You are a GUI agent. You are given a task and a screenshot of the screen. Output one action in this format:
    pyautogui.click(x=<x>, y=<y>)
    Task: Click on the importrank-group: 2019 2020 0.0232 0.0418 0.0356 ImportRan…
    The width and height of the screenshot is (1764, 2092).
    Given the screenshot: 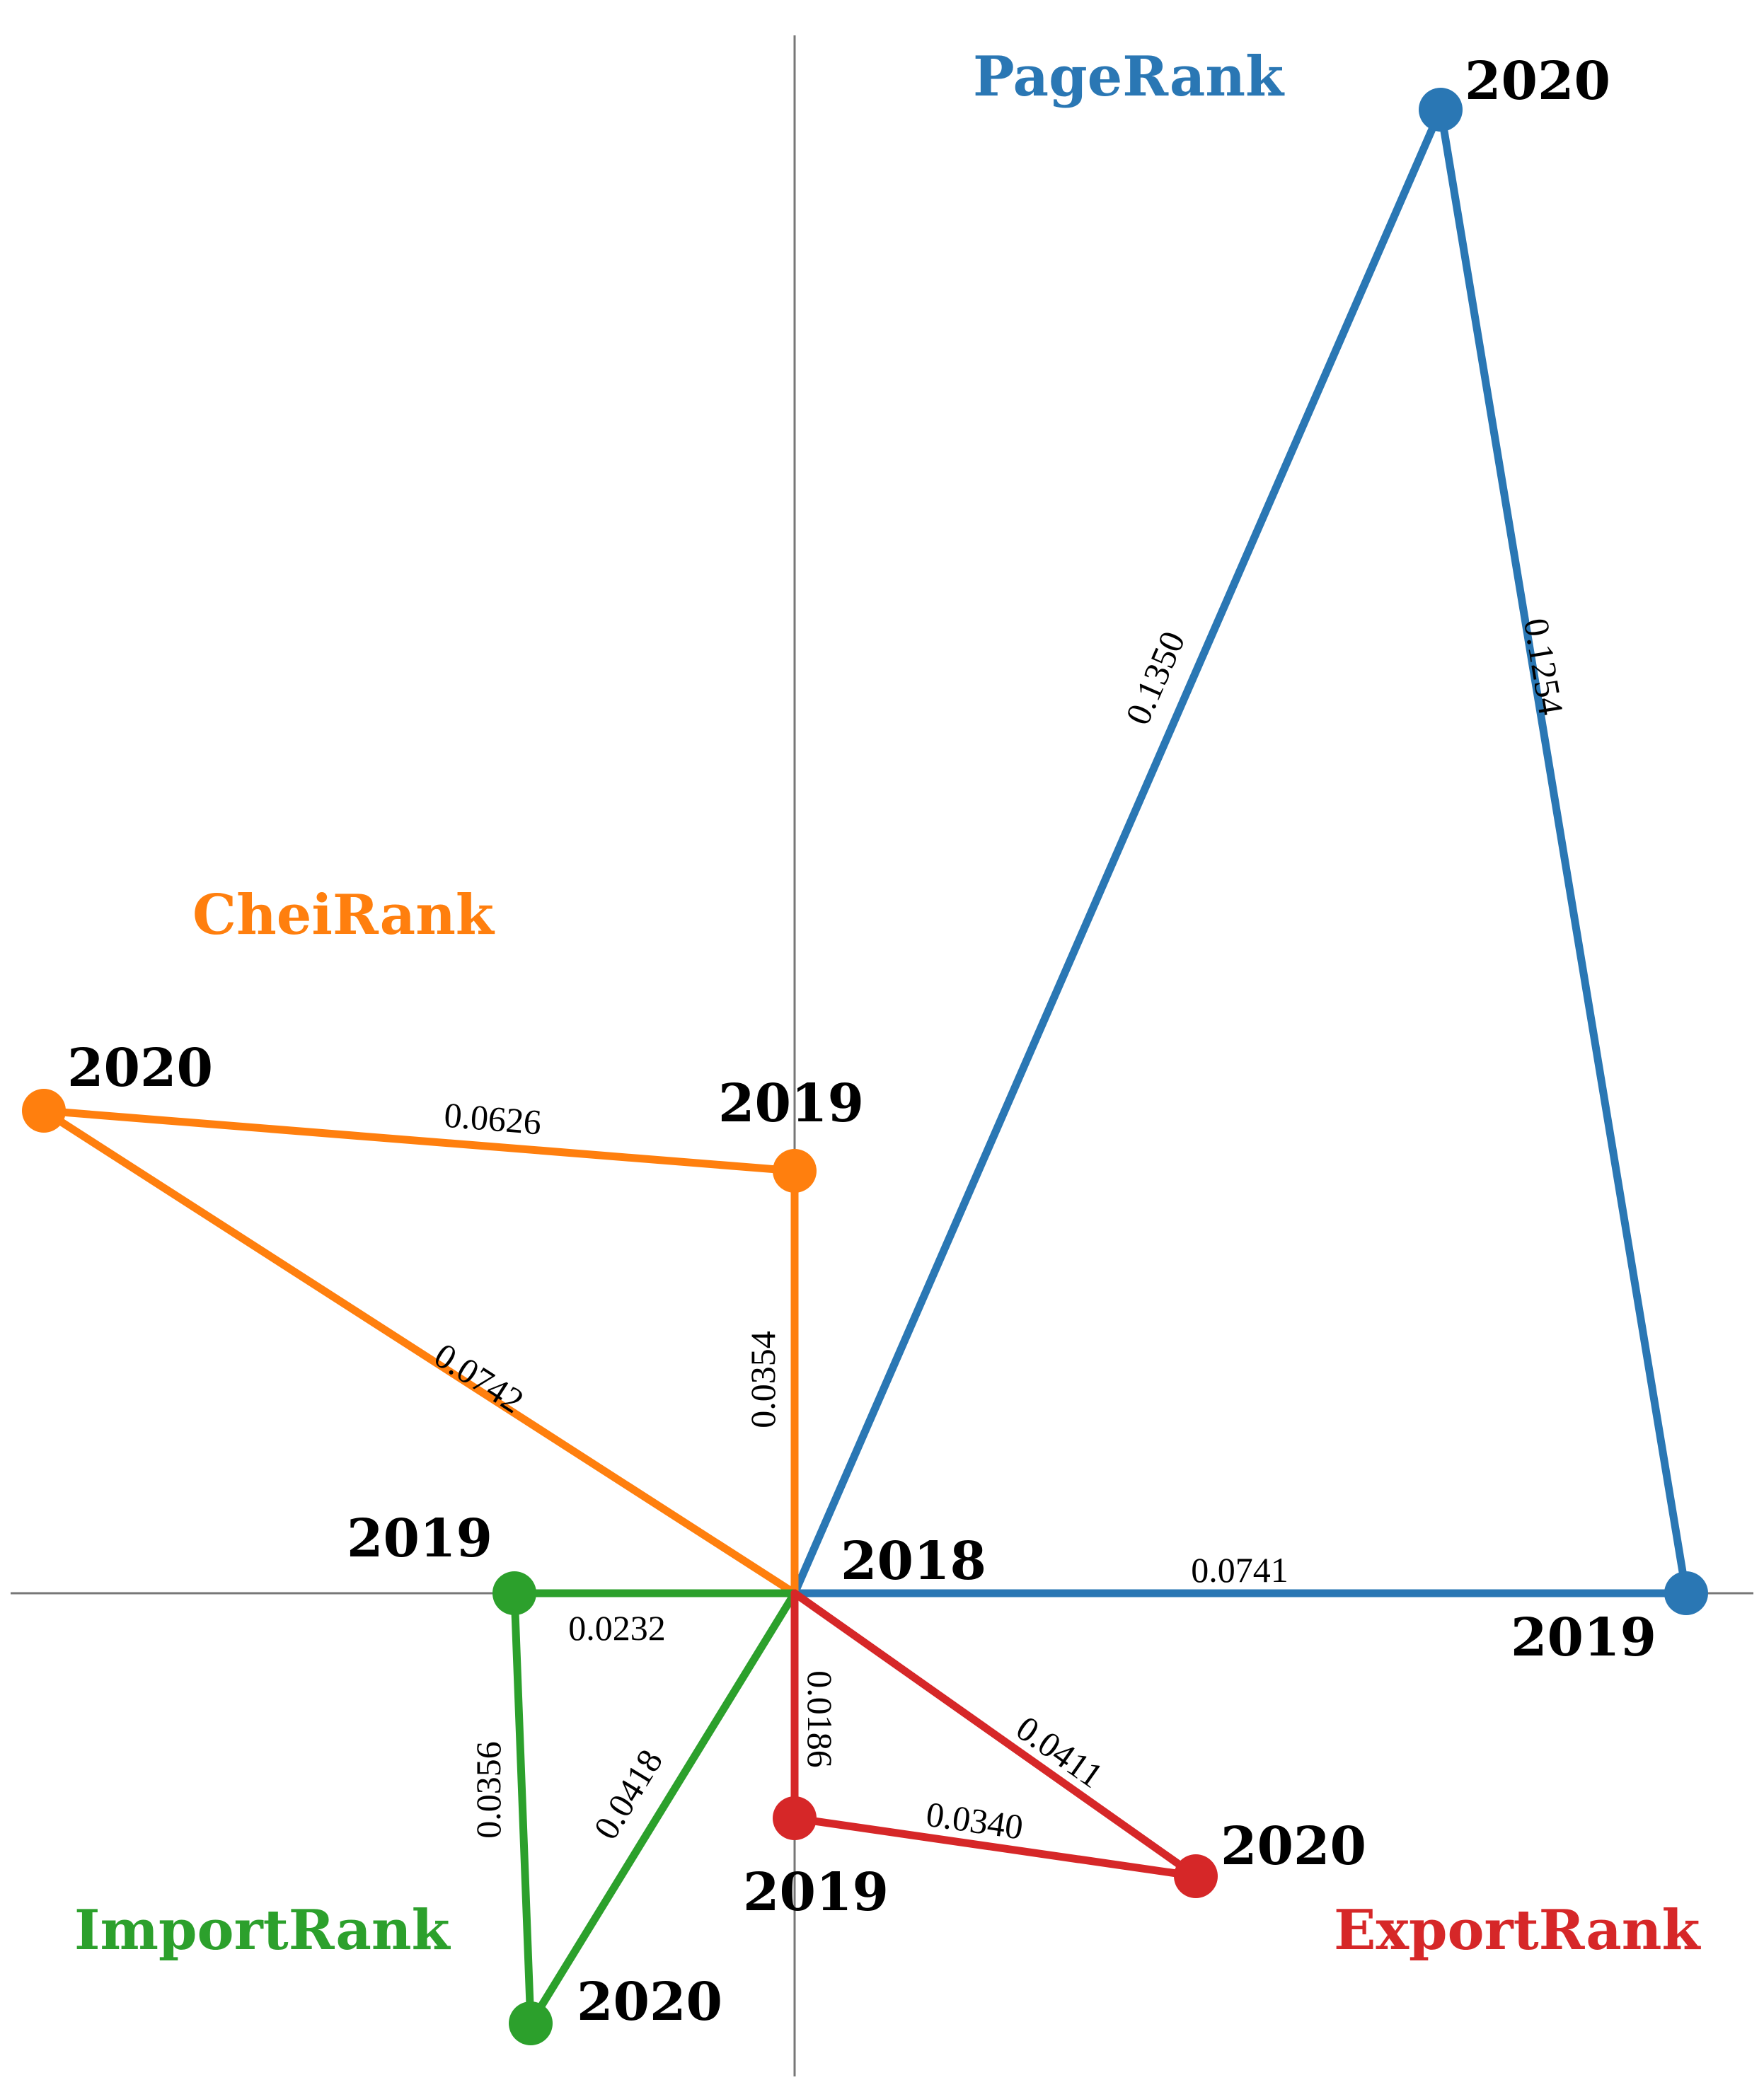 What is the action you would take?
    pyautogui.click(x=436, y=1777)
    